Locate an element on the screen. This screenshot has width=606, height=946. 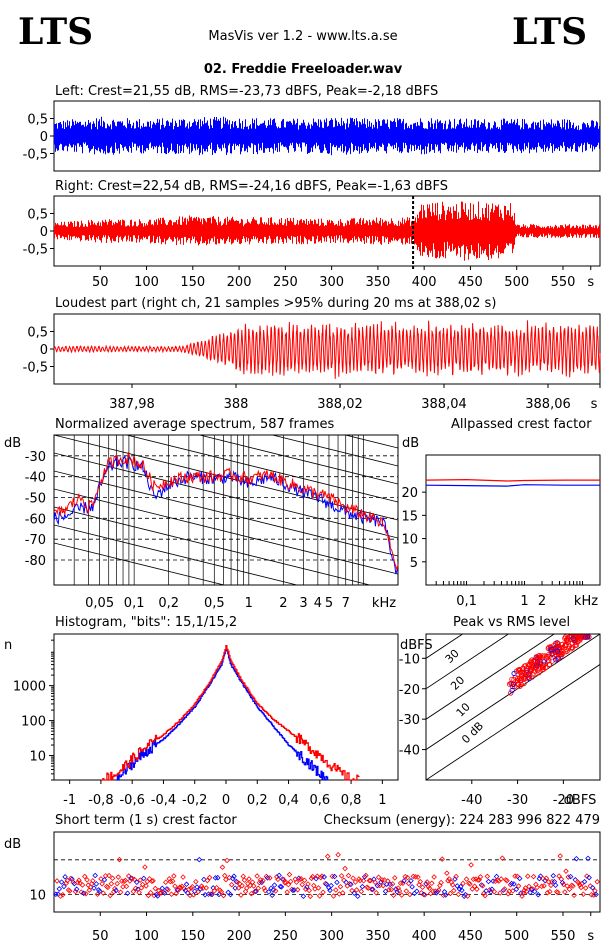
x-tick-label: 0,2 is located at coordinates (257, 800).